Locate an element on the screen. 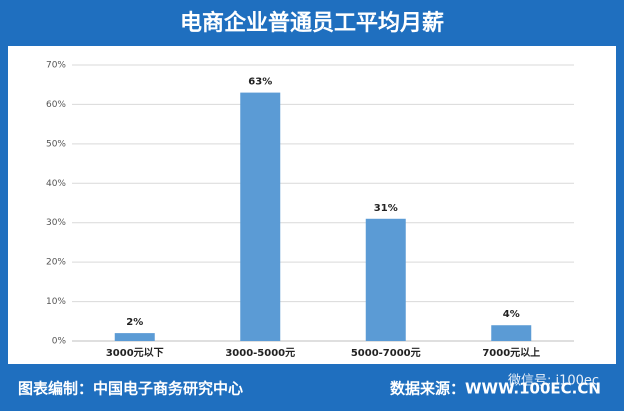 This screenshot has height=411, width=624. y-tick-label: 0% is located at coordinates (59, 342).